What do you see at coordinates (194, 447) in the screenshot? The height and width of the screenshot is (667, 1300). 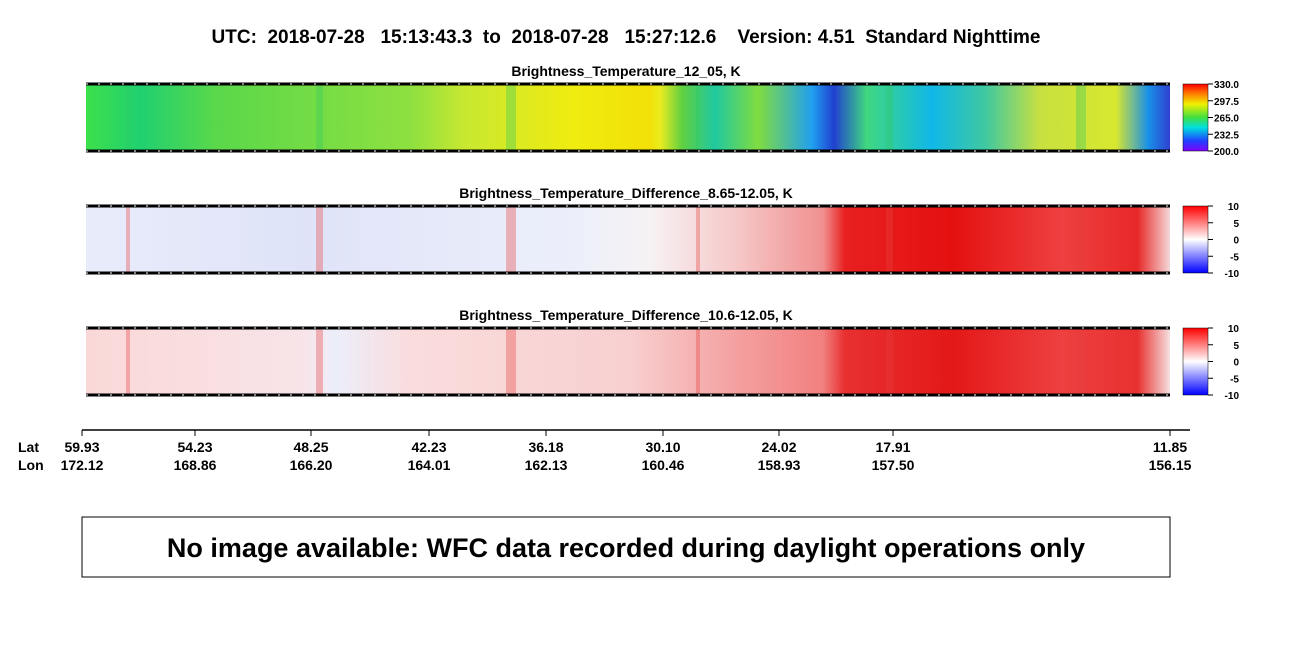 I see `lat-tick-label: 54.23` at bounding box center [194, 447].